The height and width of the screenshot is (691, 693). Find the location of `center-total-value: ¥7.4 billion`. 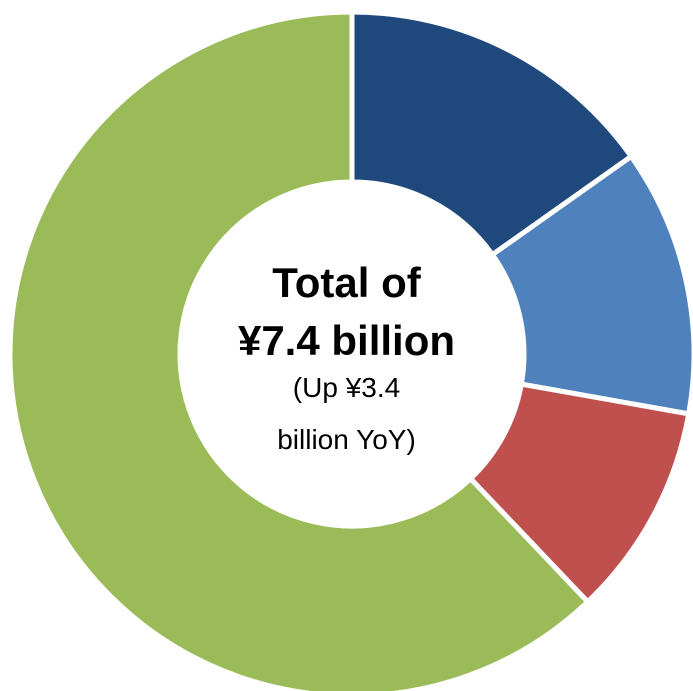

center-total-value: ¥7.4 billion is located at coordinates (346, 340).